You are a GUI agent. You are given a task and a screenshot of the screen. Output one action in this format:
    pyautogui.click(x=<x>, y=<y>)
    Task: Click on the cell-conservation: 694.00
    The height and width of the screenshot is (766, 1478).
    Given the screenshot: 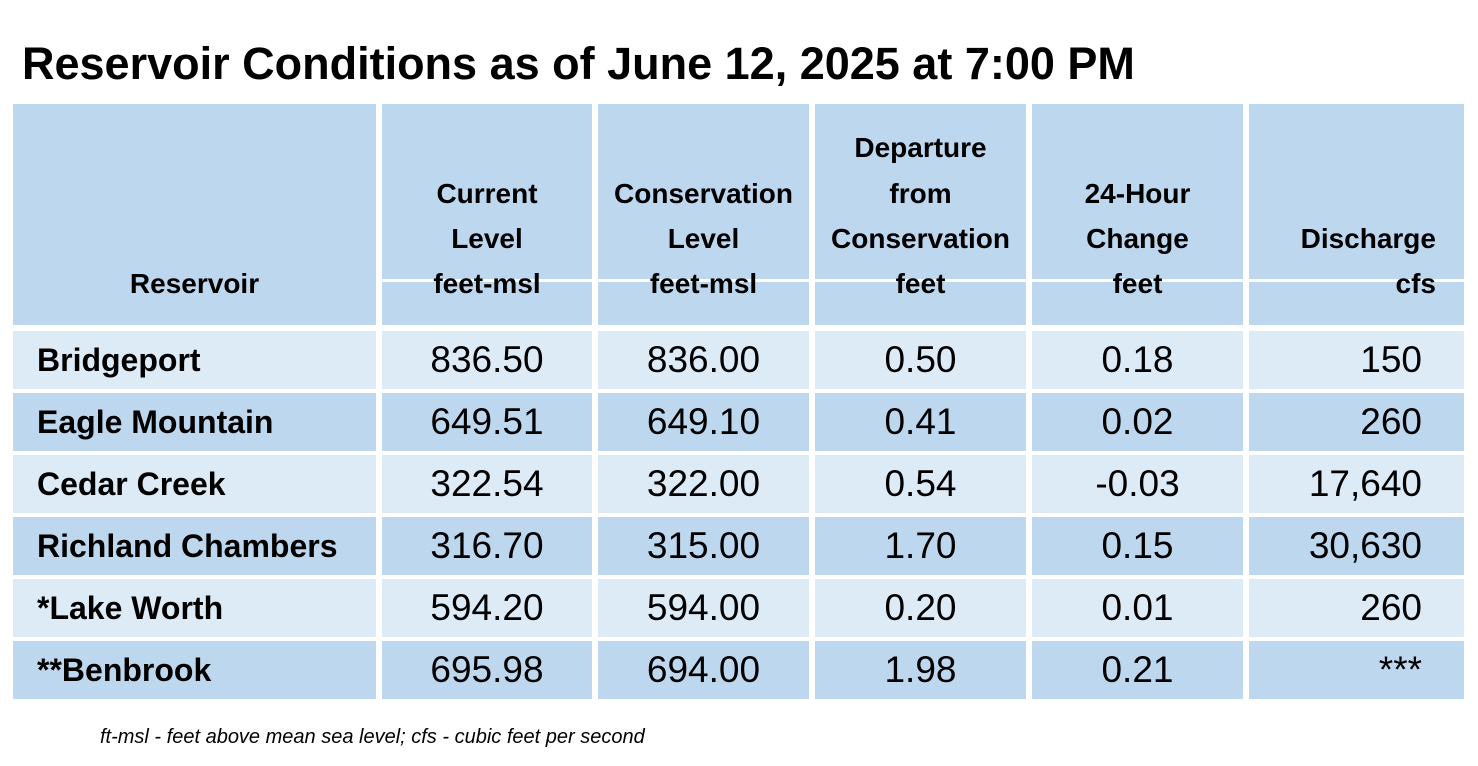 What is the action you would take?
    pyautogui.click(x=703, y=670)
    